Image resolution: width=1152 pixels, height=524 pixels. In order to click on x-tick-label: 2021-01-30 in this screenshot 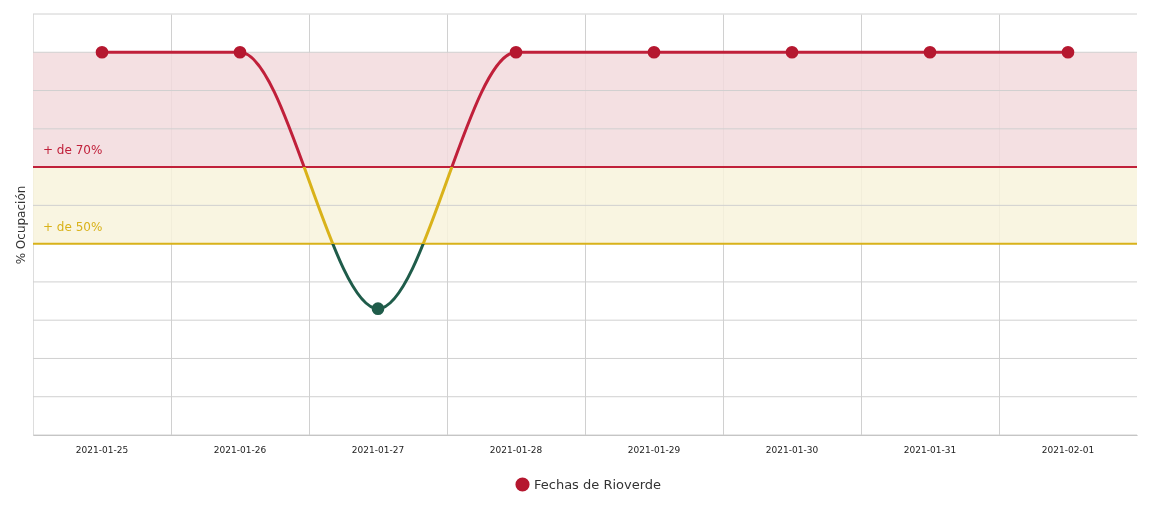, I will do `click(792, 449)`.